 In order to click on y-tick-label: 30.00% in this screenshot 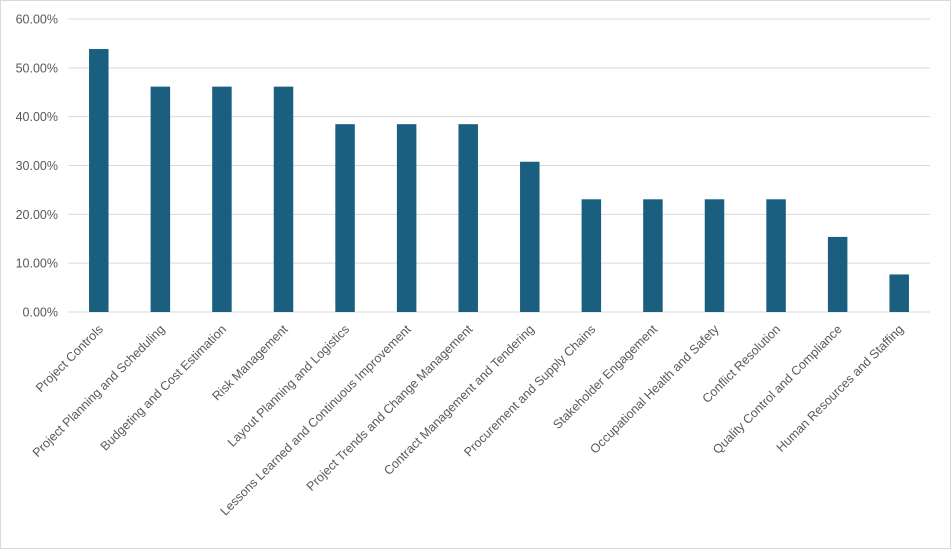, I will do `click(37, 166)`.